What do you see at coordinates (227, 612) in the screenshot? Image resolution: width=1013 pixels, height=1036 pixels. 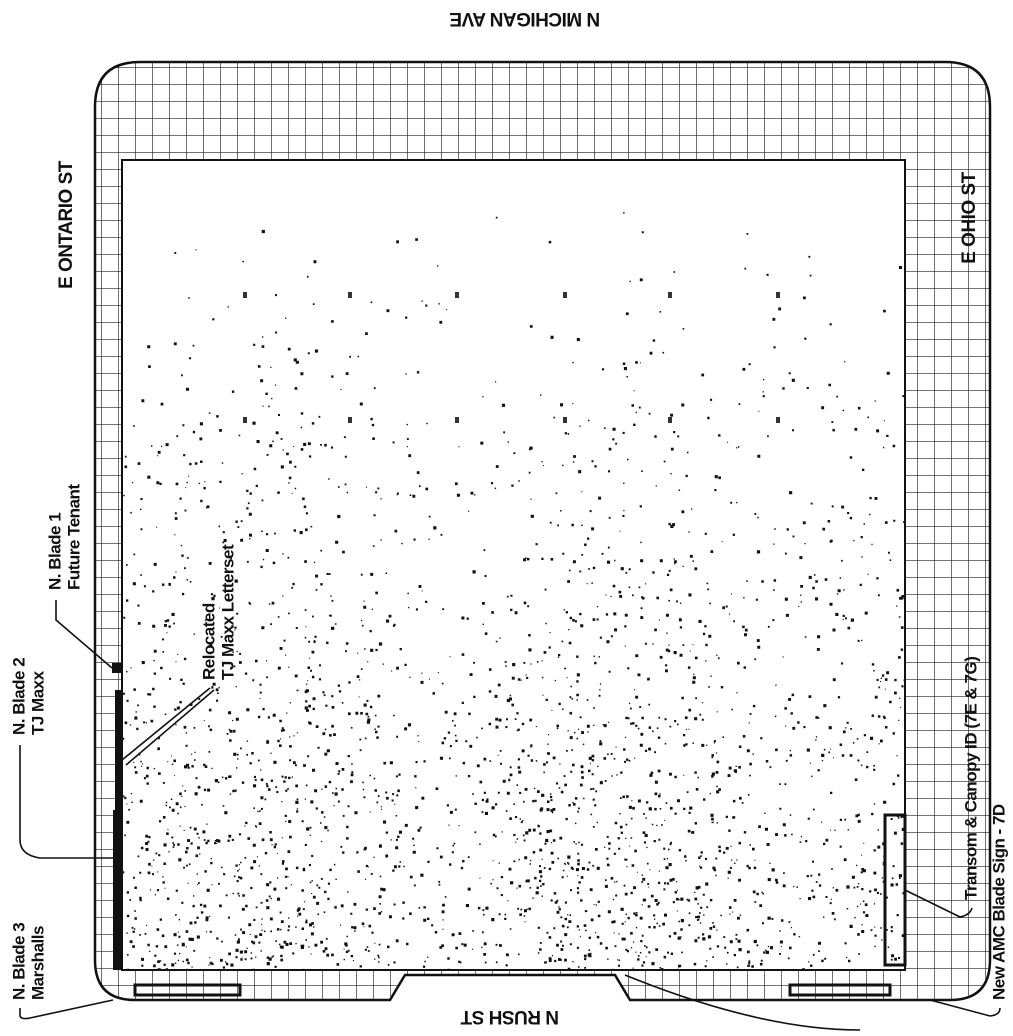 I see `label-subtitle: TJ Maxx Letterset` at bounding box center [227, 612].